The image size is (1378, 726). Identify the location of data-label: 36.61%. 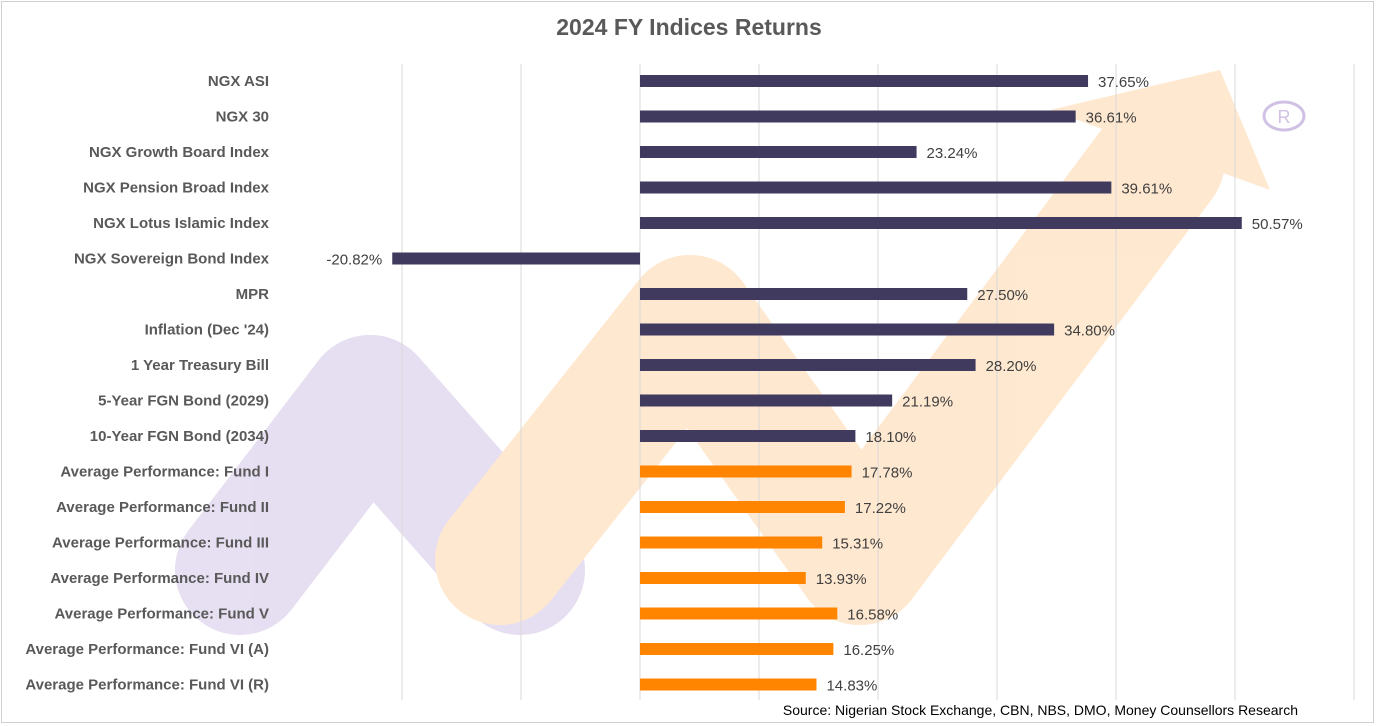
(1111, 118).